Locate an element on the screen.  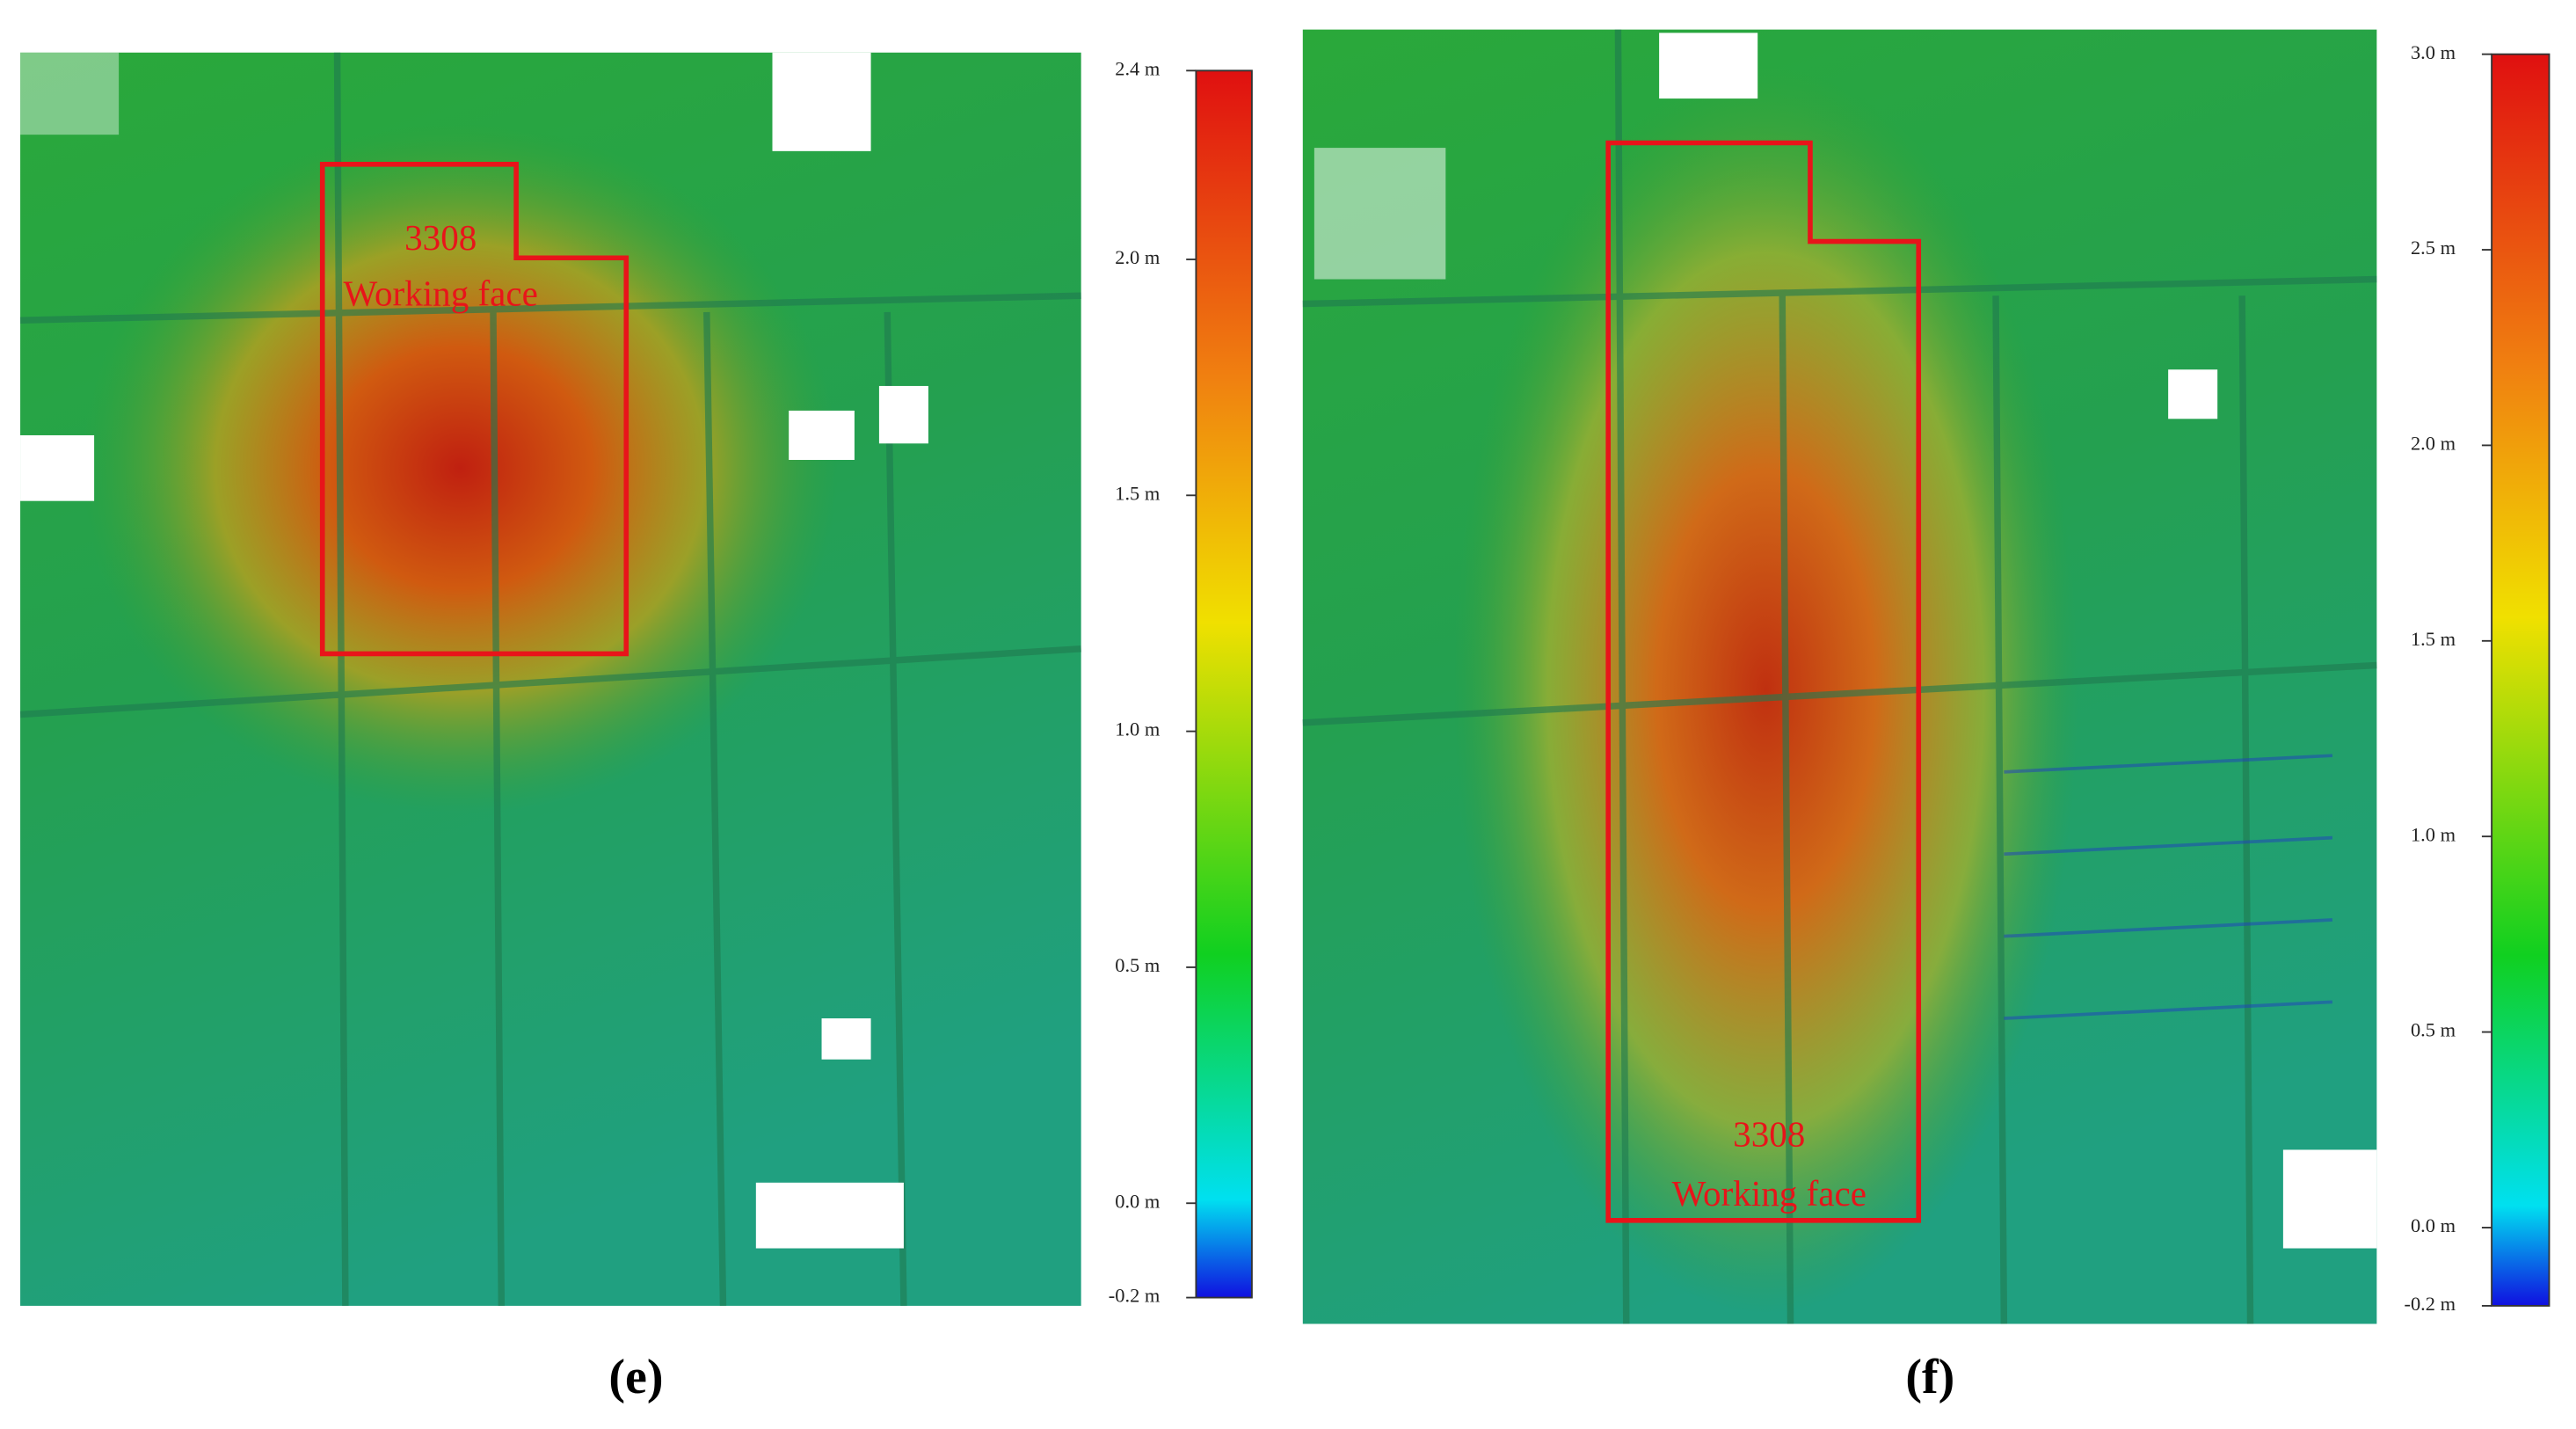
tick-label: 3.0 m is located at coordinates (2433, 52).